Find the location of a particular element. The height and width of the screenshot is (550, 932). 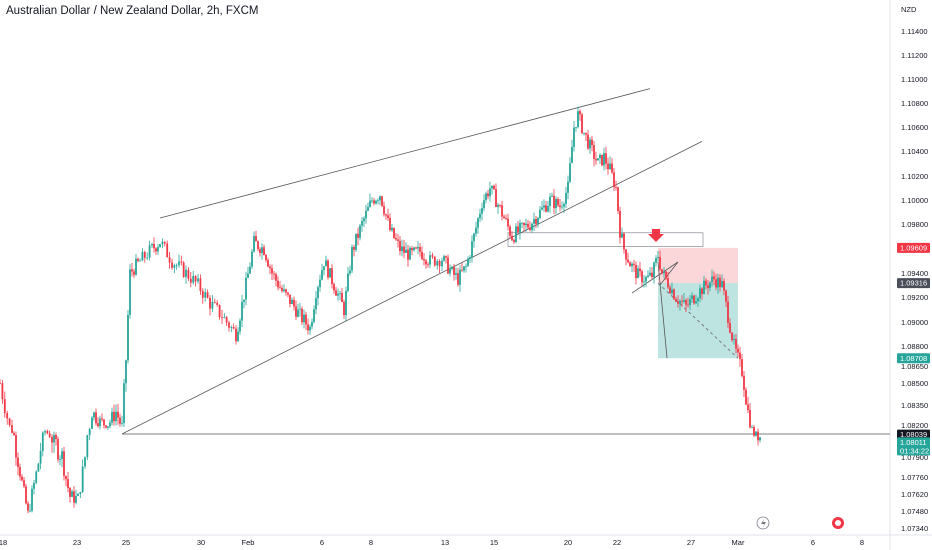

price-tag-label: 1.08039 is located at coordinates (913, 434).